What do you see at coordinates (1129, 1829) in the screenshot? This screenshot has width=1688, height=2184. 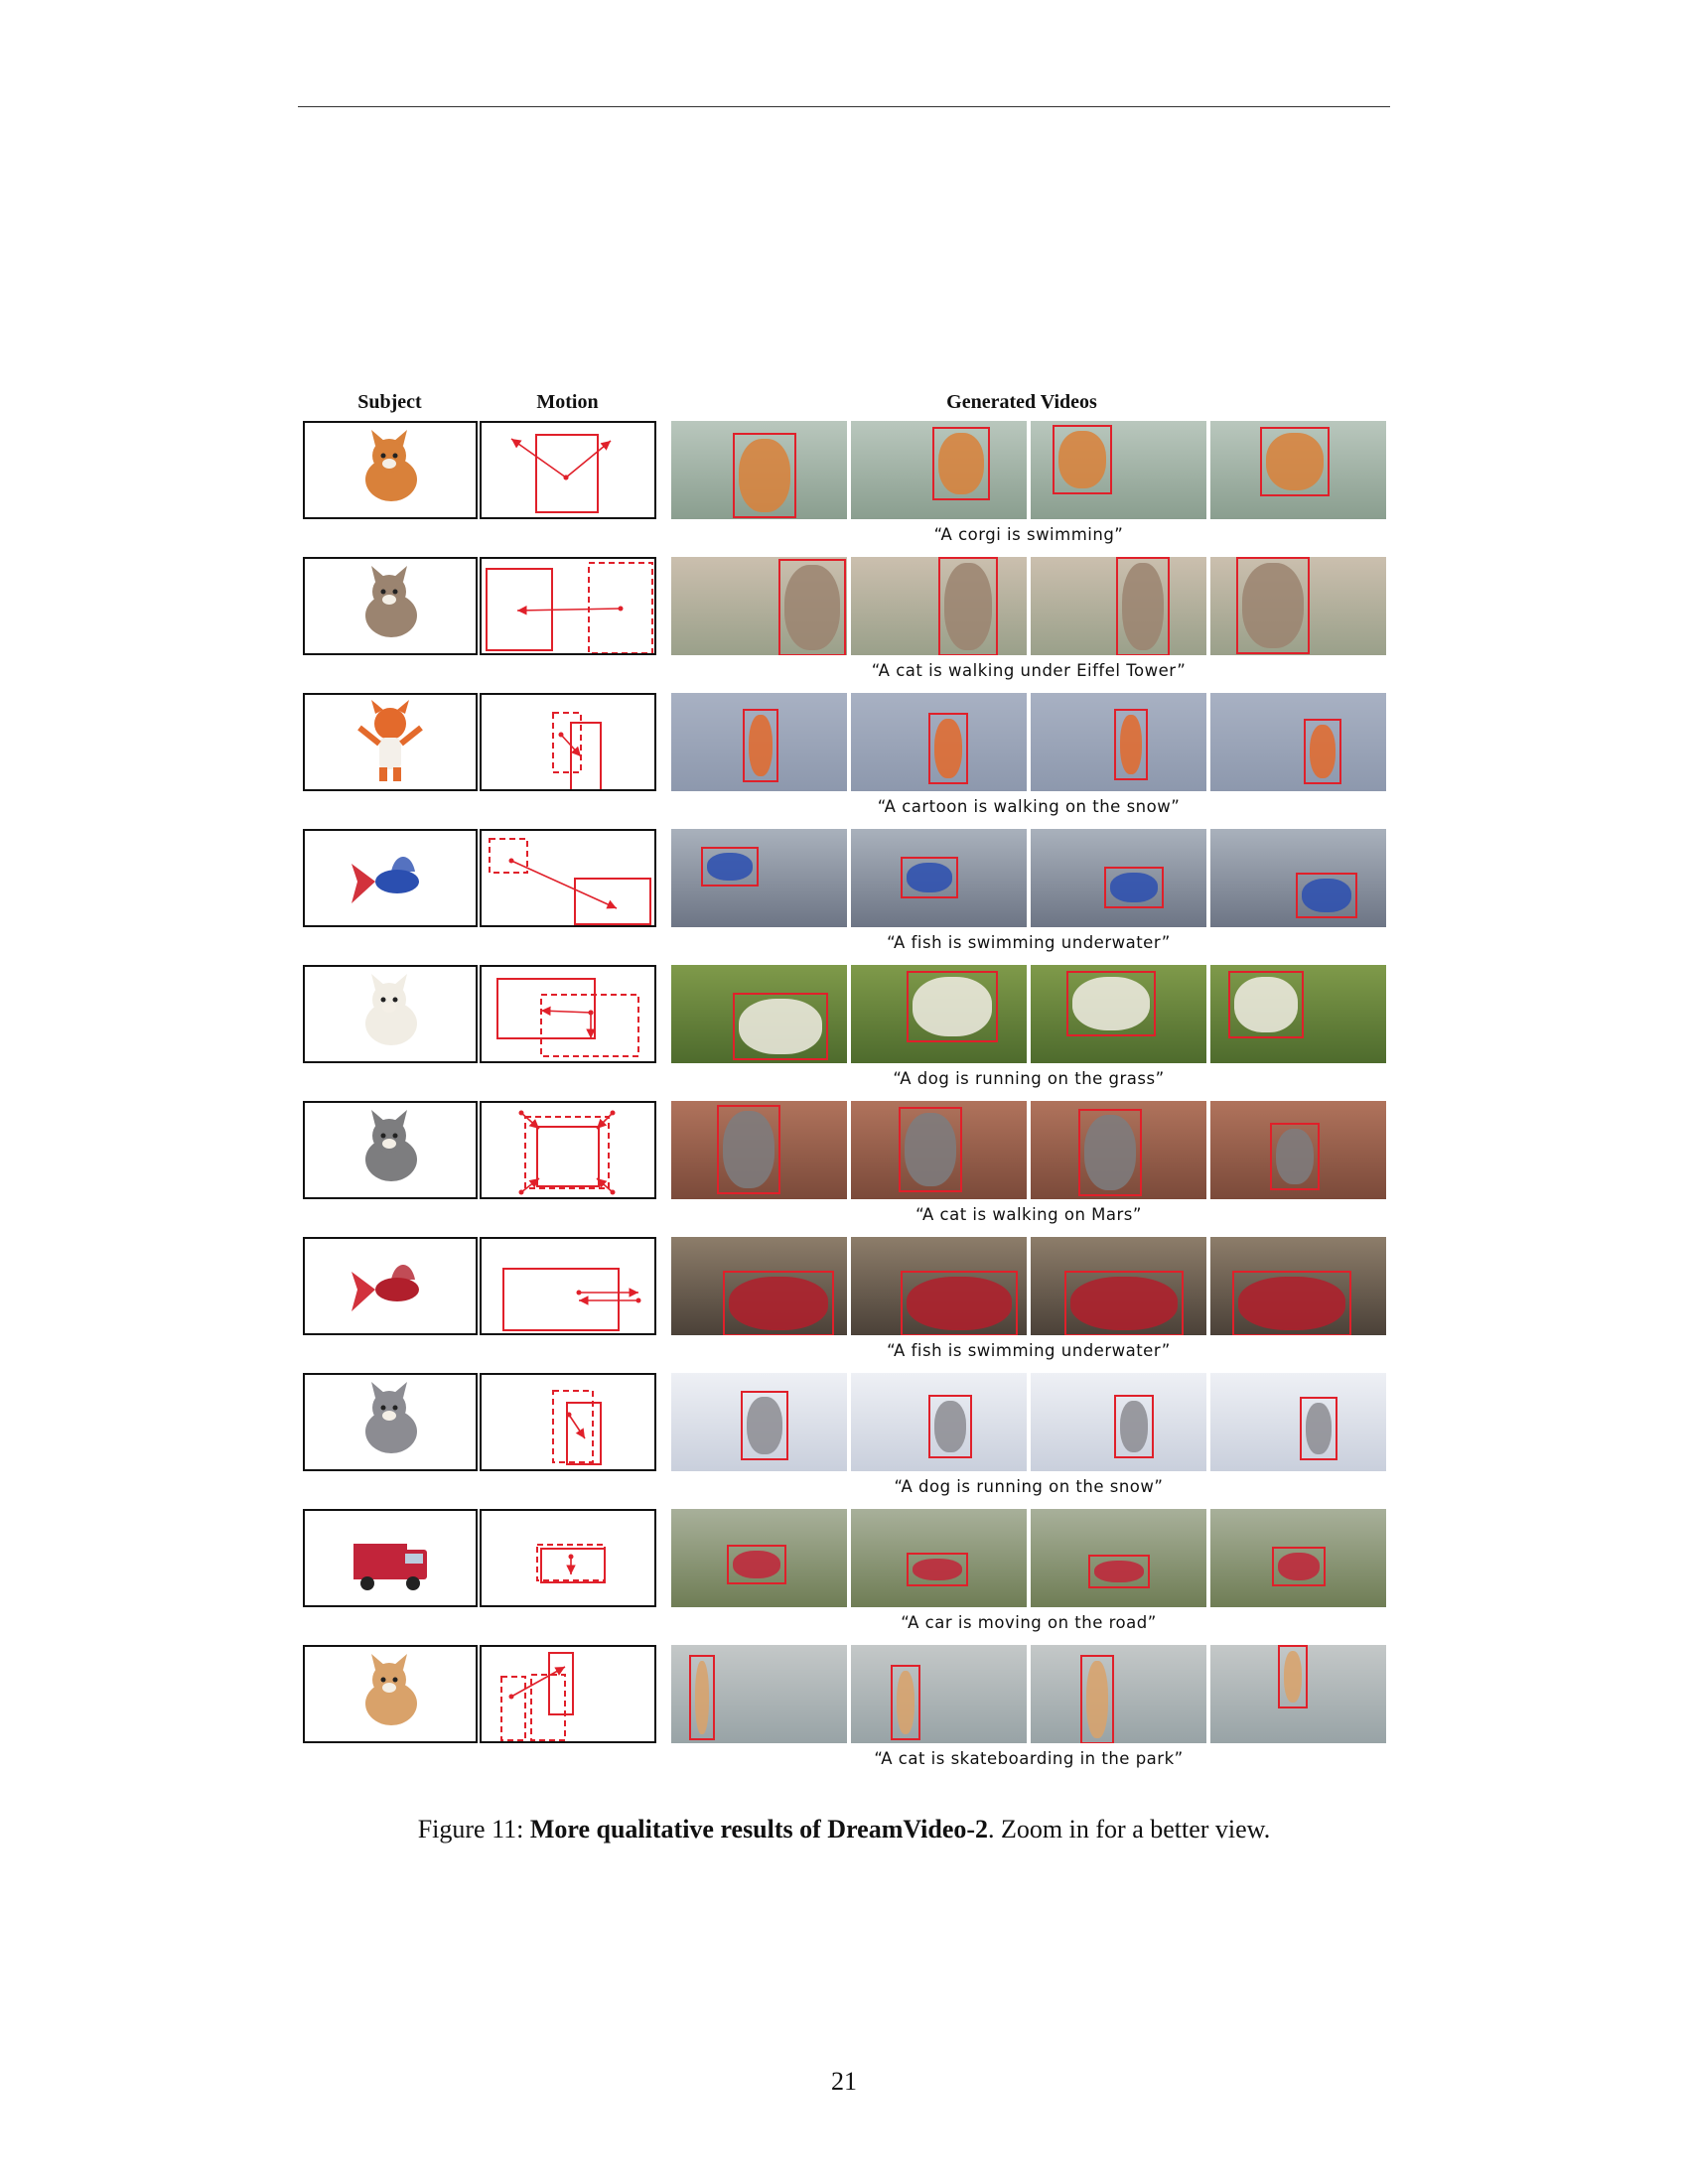 I see `figure-caption-rest: . Zoom in for a better view.` at bounding box center [1129, 1829].